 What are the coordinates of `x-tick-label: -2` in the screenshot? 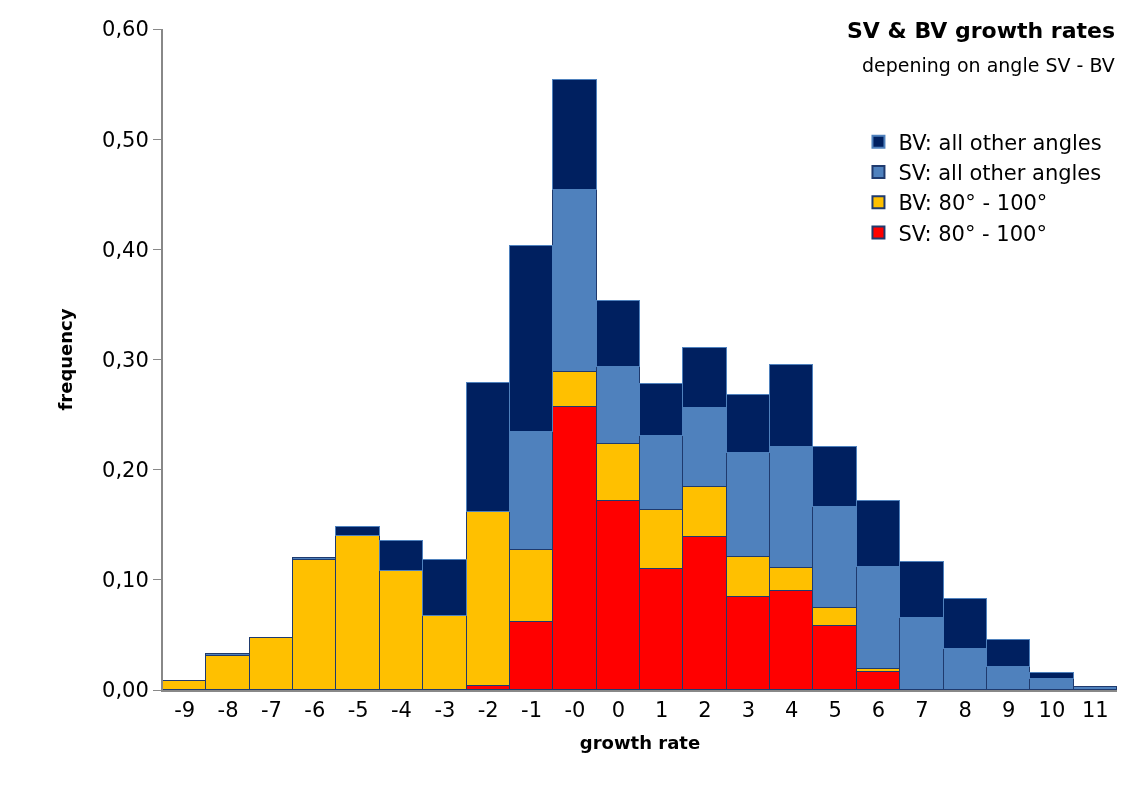 It's located at (488, 710).